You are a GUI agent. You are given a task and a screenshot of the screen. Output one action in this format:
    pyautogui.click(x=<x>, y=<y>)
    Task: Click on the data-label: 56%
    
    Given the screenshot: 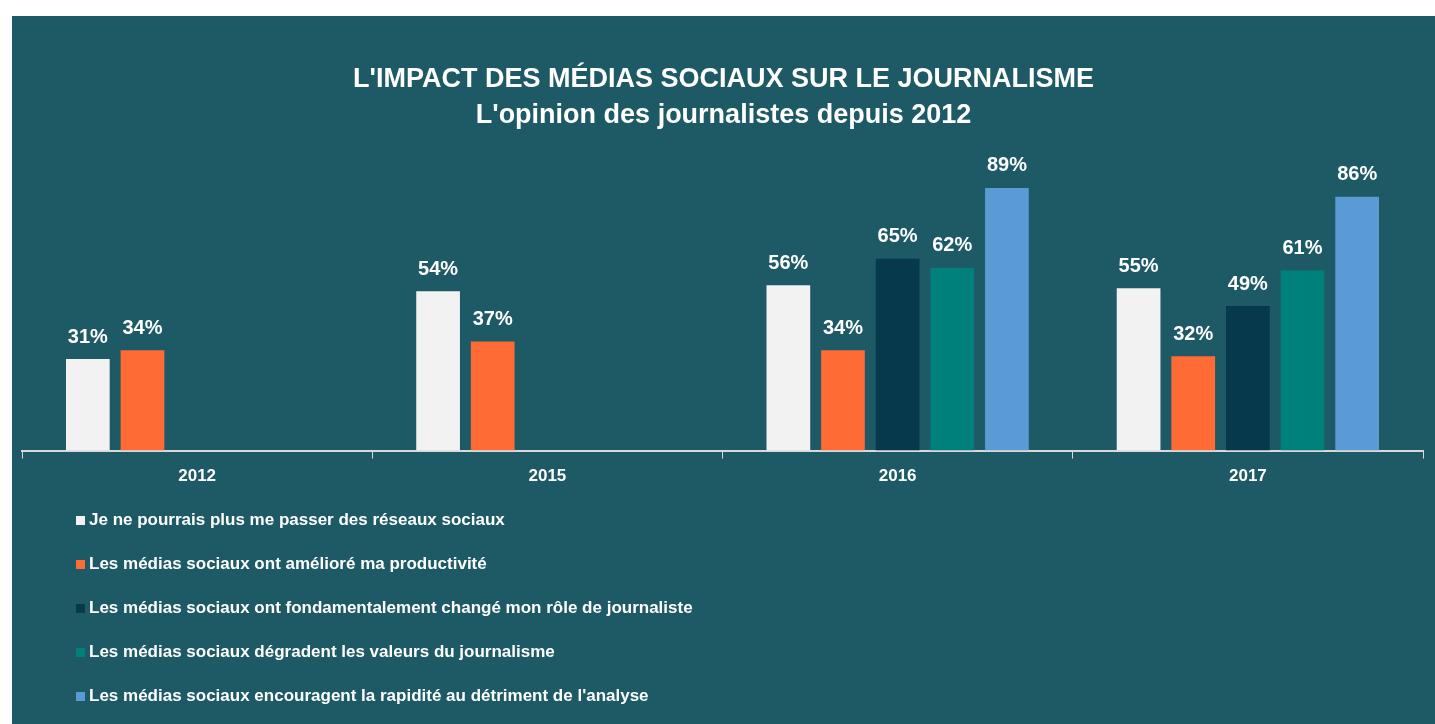 What is the action you would take?
    pyautogui.click(x=788, y=261)
    